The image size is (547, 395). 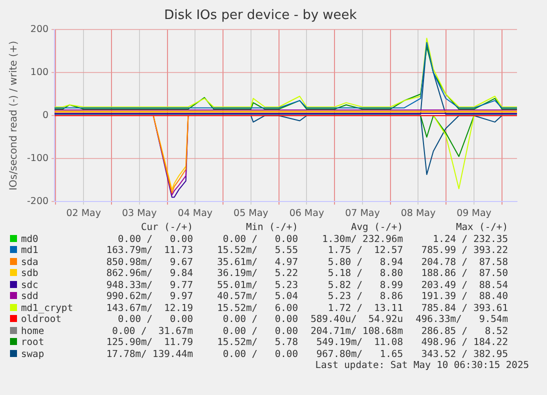 What do you see at coordinates (464, 285) in the screenshot?
I see `text: 203.49 / 88.54` at bounding box center [464, 285].